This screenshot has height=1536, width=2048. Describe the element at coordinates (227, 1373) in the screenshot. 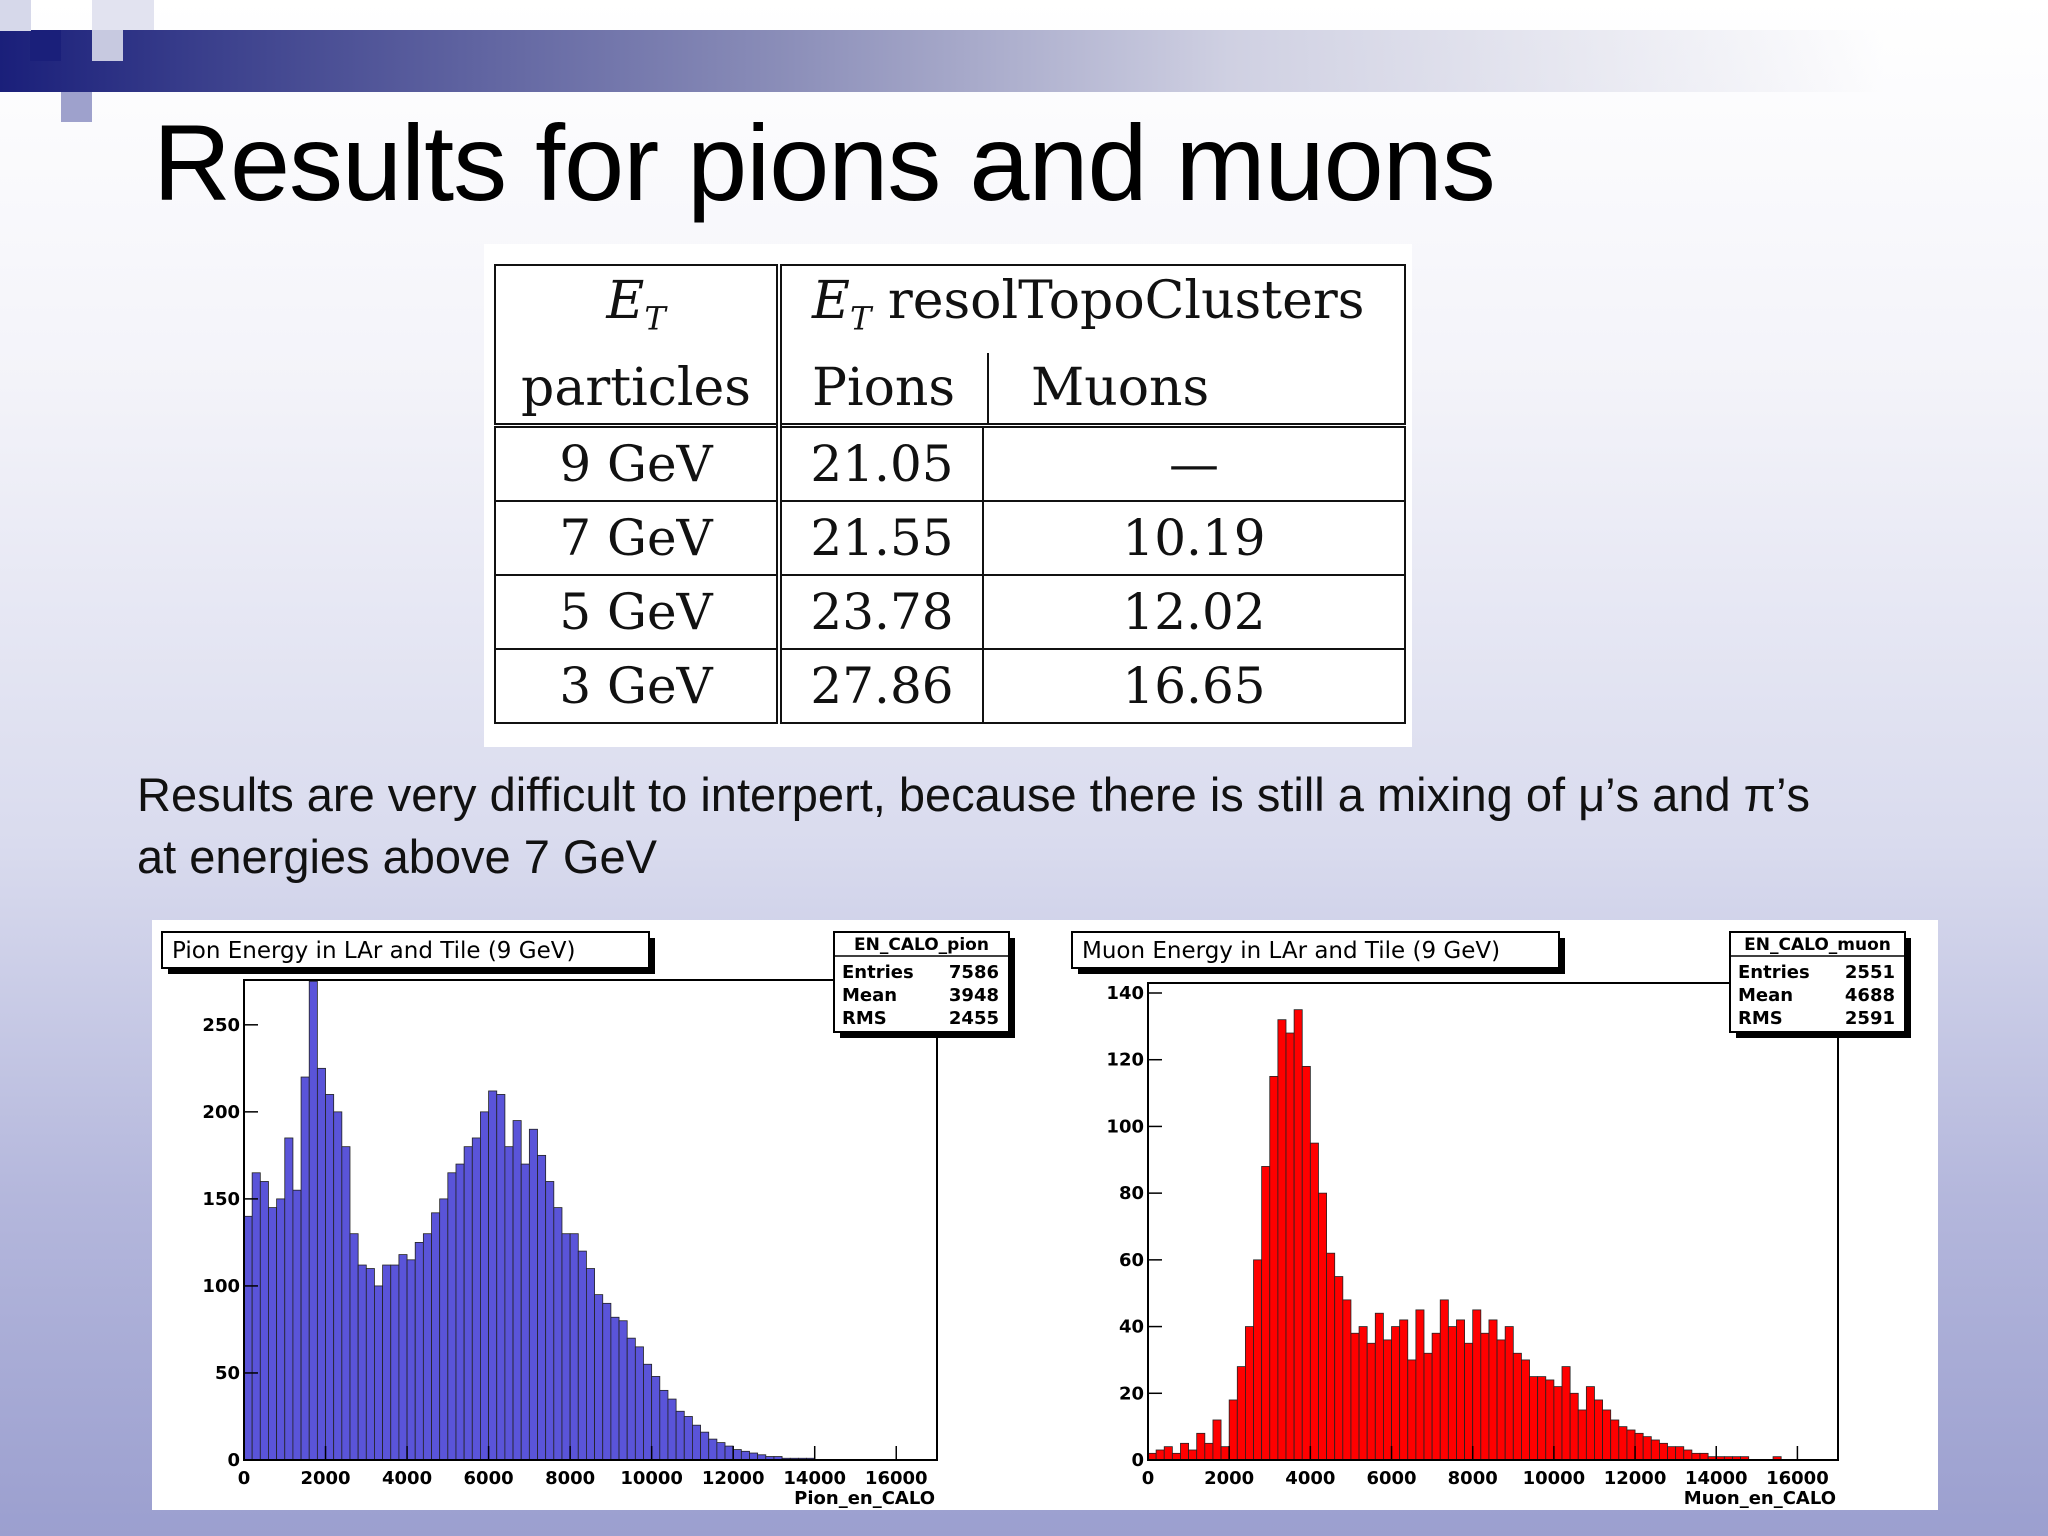

I see `y-tick-label: 50` at that location.